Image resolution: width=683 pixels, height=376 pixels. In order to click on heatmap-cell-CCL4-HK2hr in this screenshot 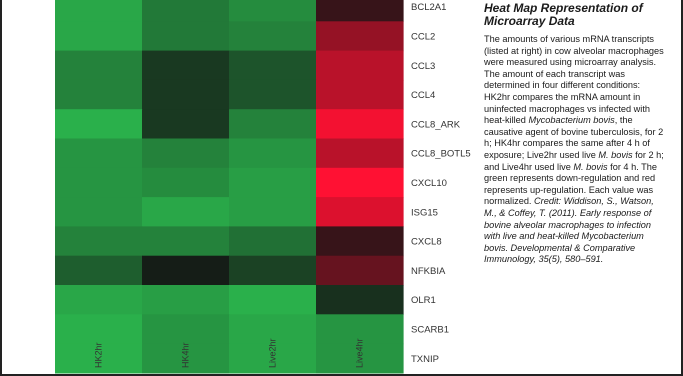, I will do `click(99, 94)`.